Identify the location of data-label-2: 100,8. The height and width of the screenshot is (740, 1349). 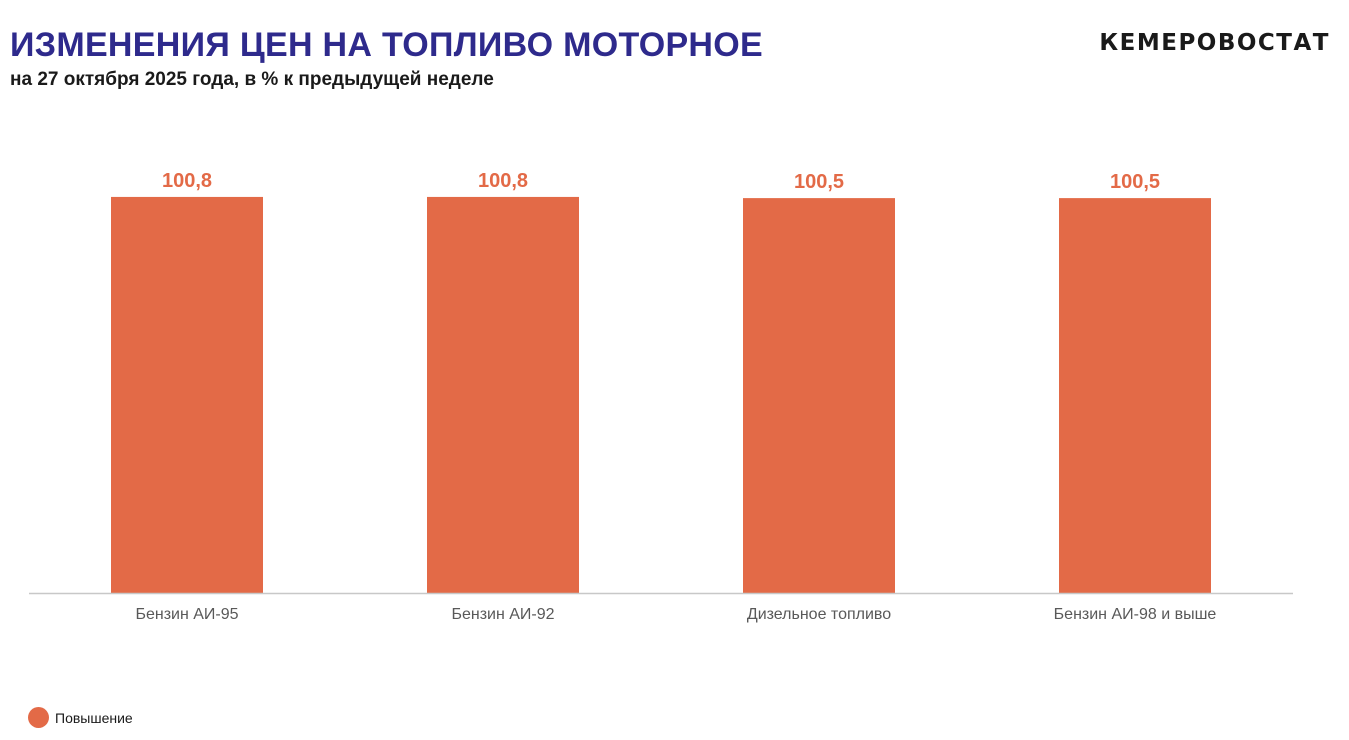
(503, 181).